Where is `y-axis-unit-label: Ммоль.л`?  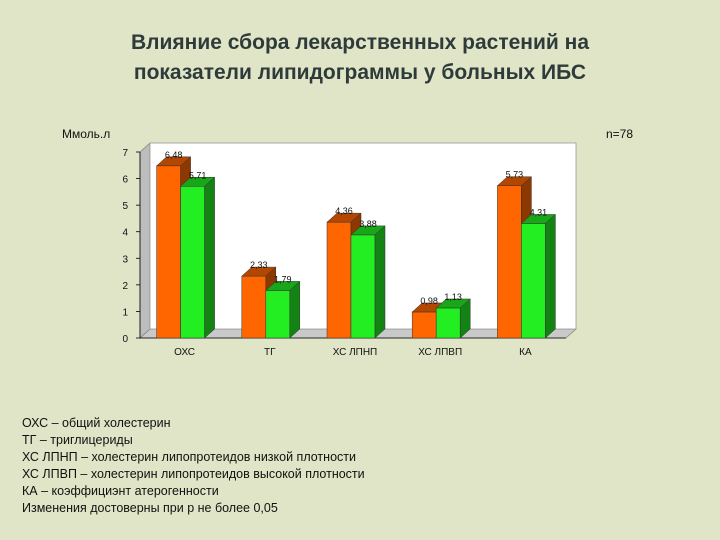 y-axis-unit-label: Ммоль.л is located at coordinates (86, 134).